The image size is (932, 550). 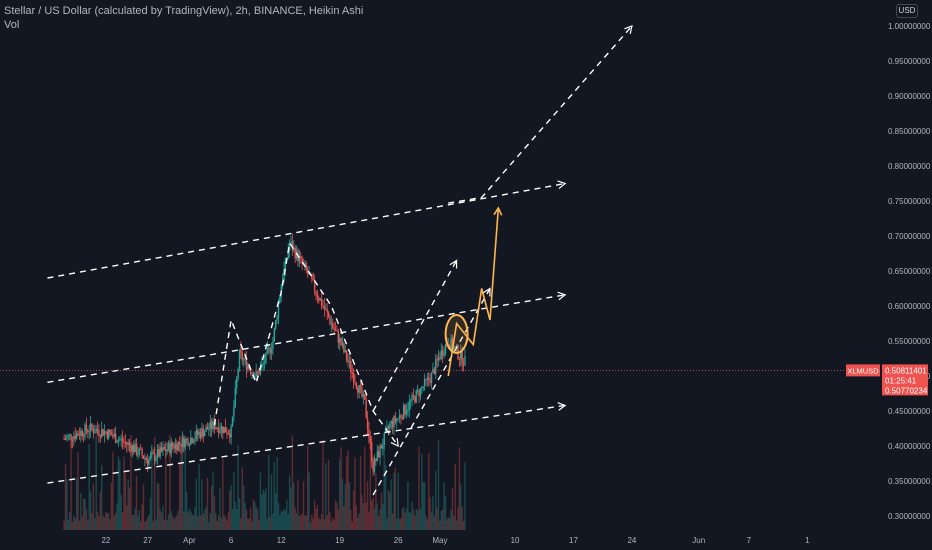 I want to click on price-tick-label: 0.55000000, so click(x=909, y=341).